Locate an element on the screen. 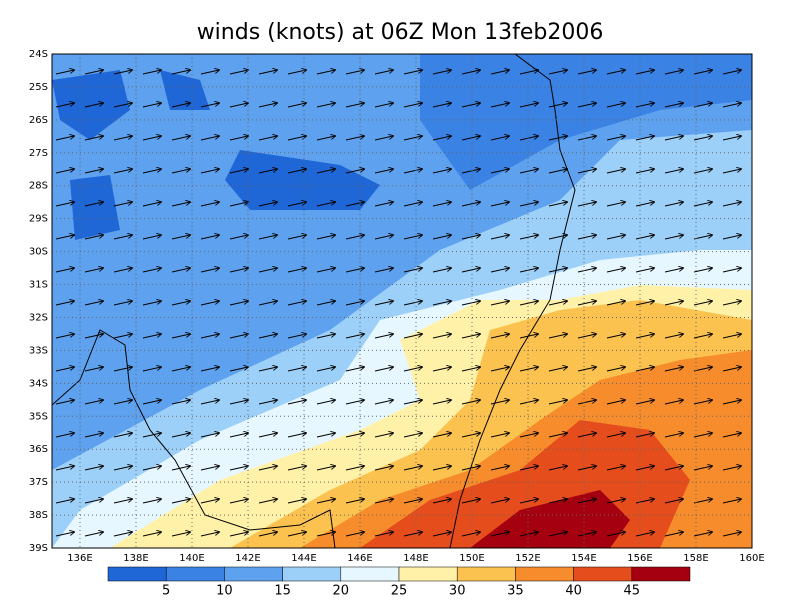 The image size is (800, 600). colorbar-label: 40 is located at coordinates (573, 591).